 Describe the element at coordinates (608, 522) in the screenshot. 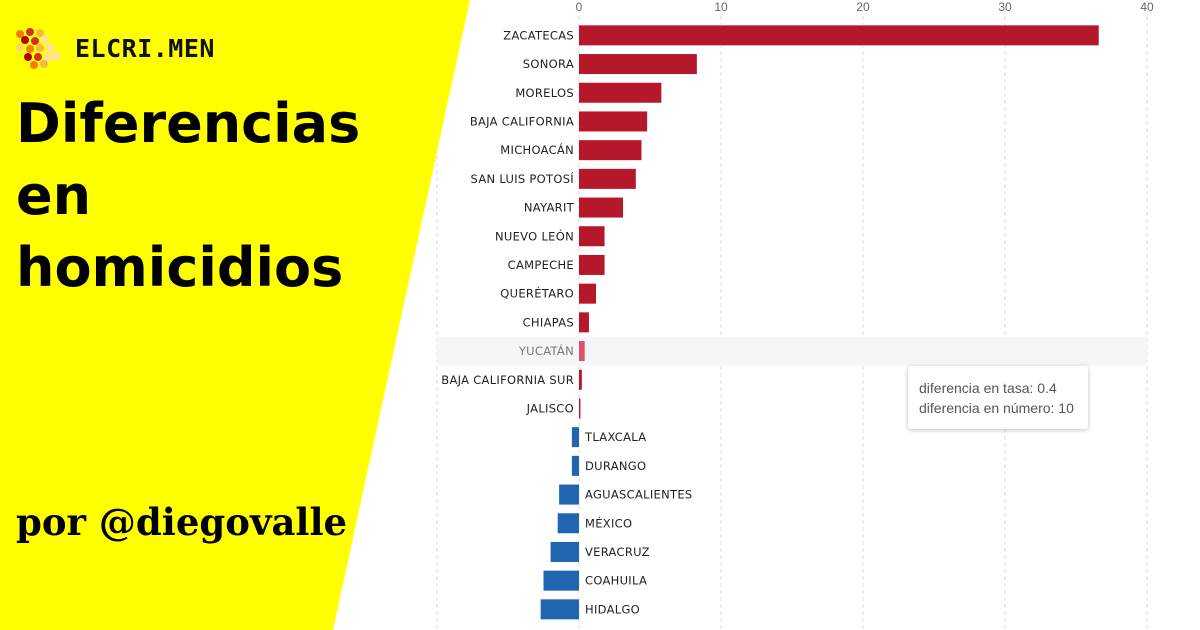

I see `category-label: MÉXICO` at that location.